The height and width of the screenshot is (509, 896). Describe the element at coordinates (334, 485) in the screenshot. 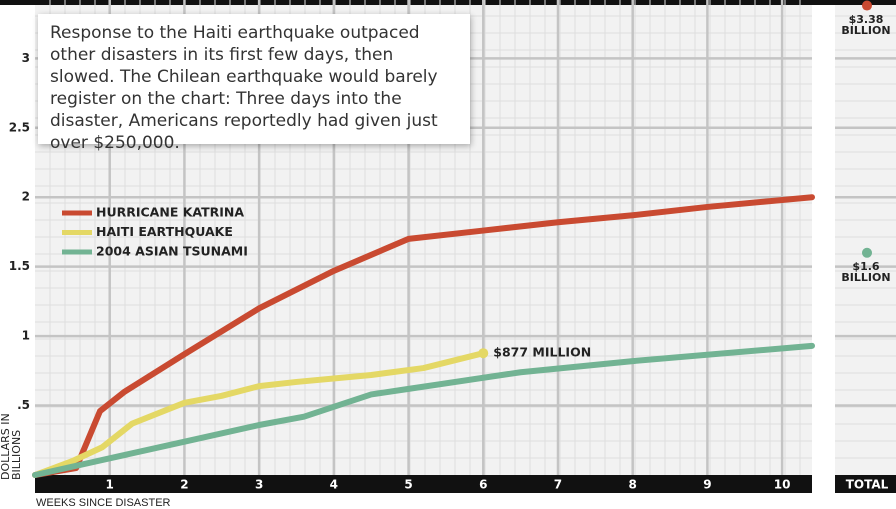

I see `x-tick-label: 4` at that location.